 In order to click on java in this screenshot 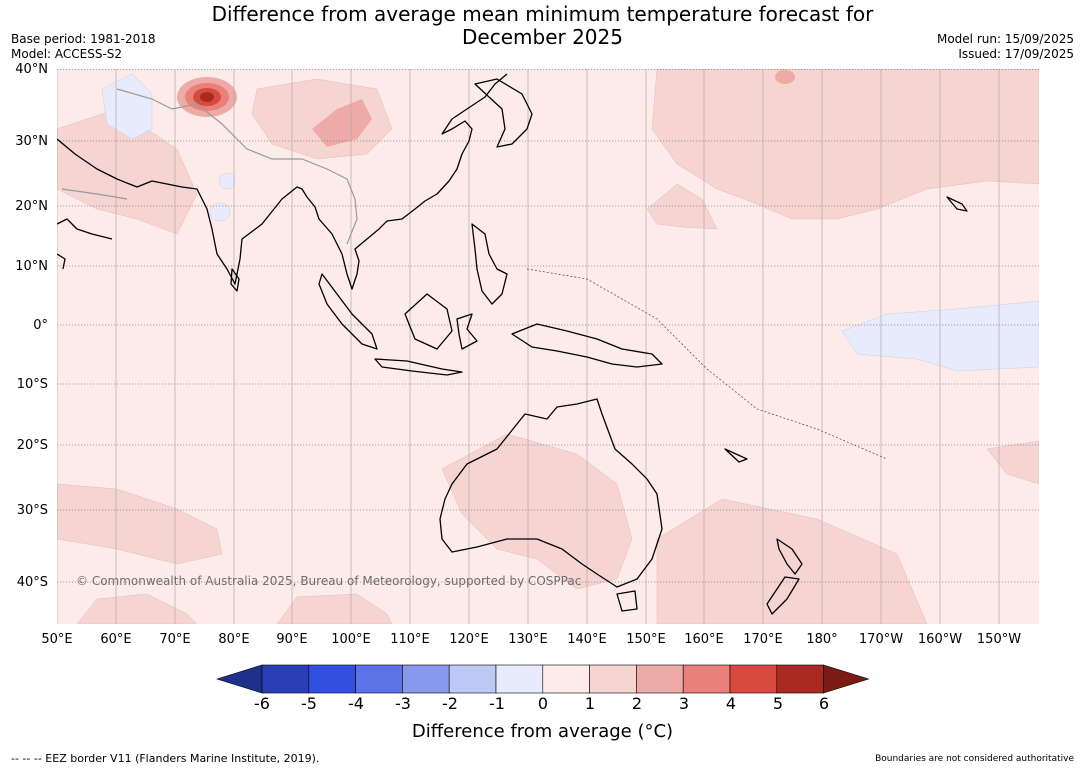, I will do `click(418, 367)`.